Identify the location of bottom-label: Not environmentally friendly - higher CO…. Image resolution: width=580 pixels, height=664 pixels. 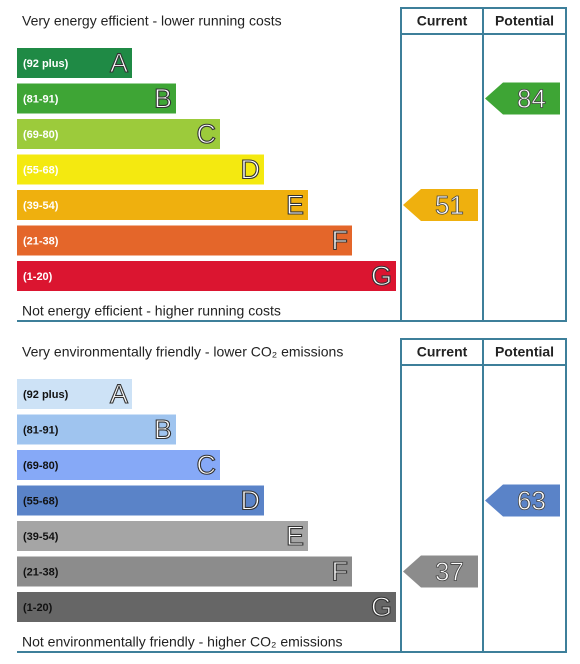
(182, 642).